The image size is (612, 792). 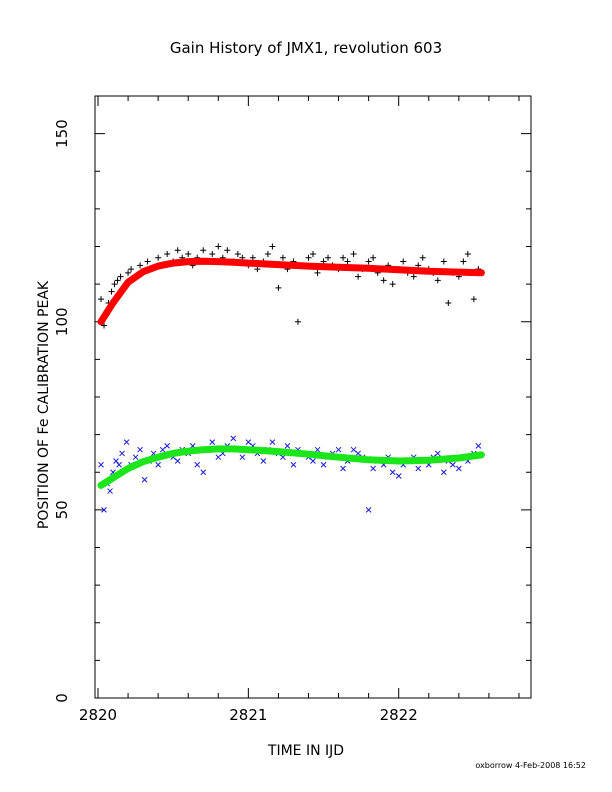 I want to click on x-tick-label: 2822, so click(x=399, y=715).